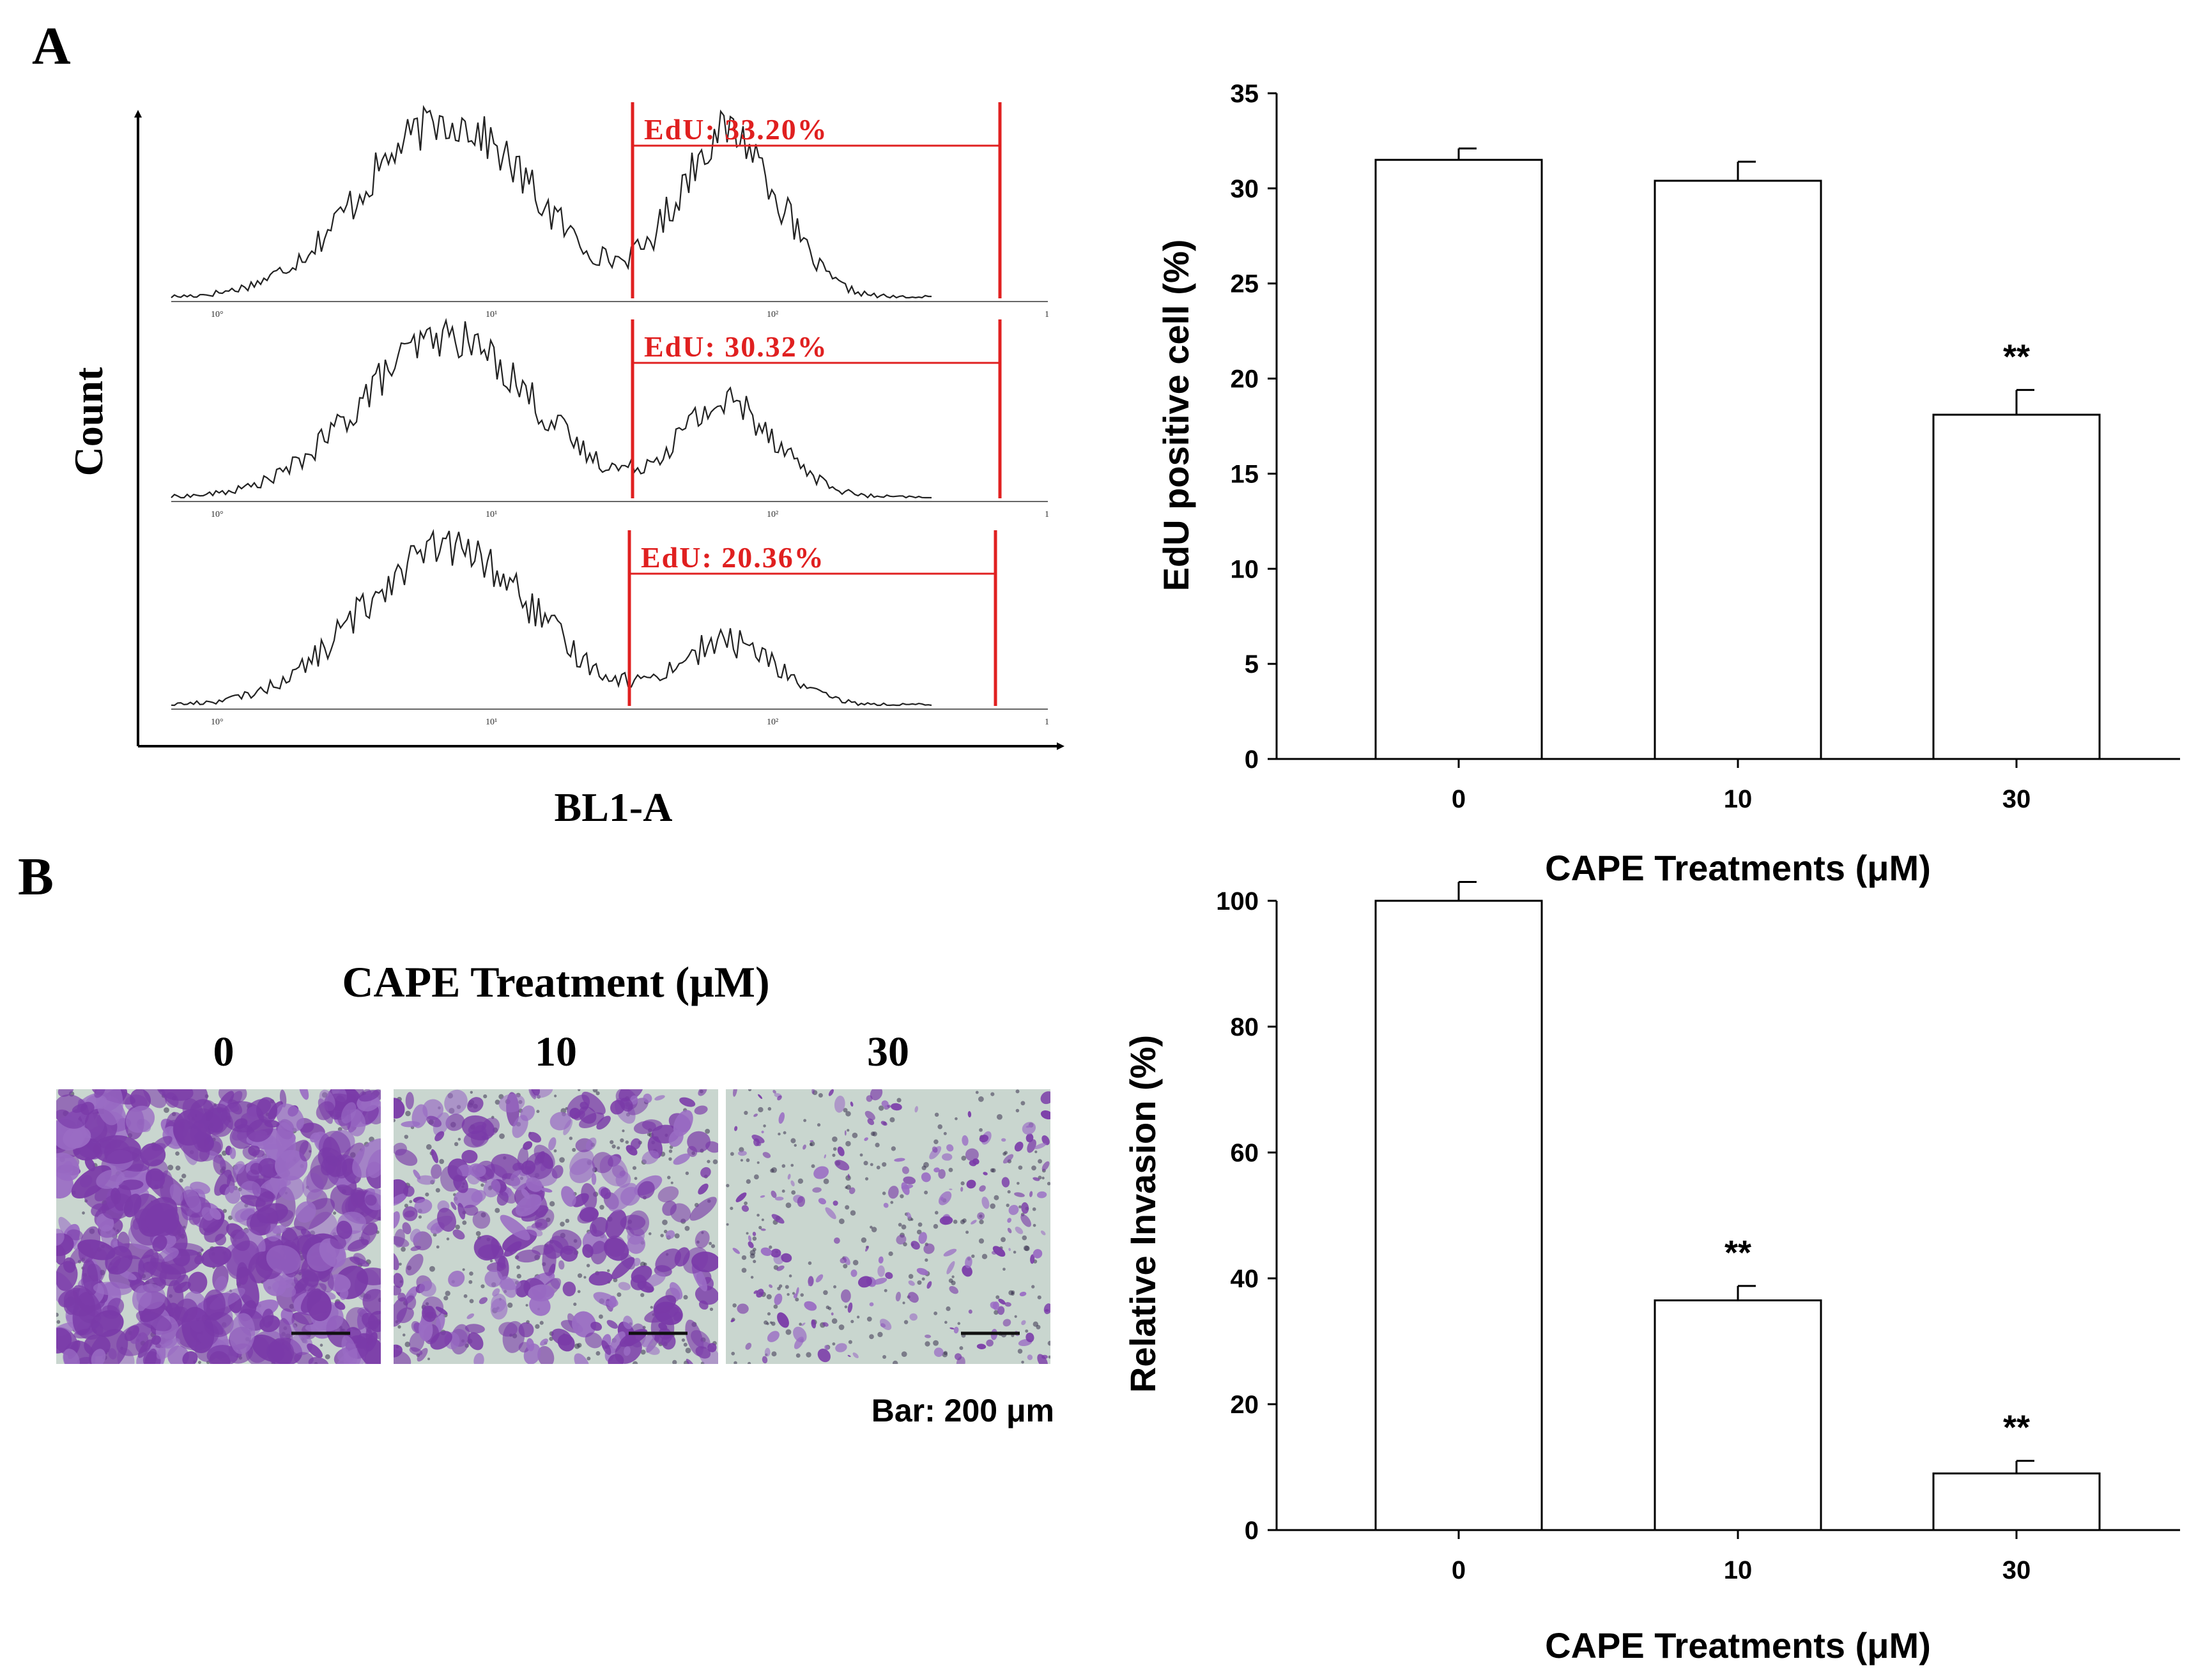 Image resolution: width=2212 pixels, height=1677 pixels. I want to click on invasion-title: CAPE Treatment (μM), so click(555, 982).